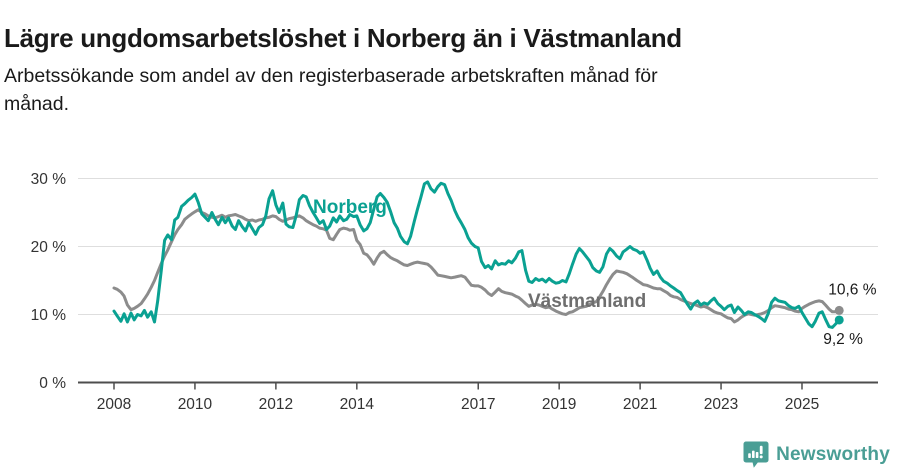 This screenshot has width=900, height=474. I want to click on x-tick-label: 2012, so click(276, 404).